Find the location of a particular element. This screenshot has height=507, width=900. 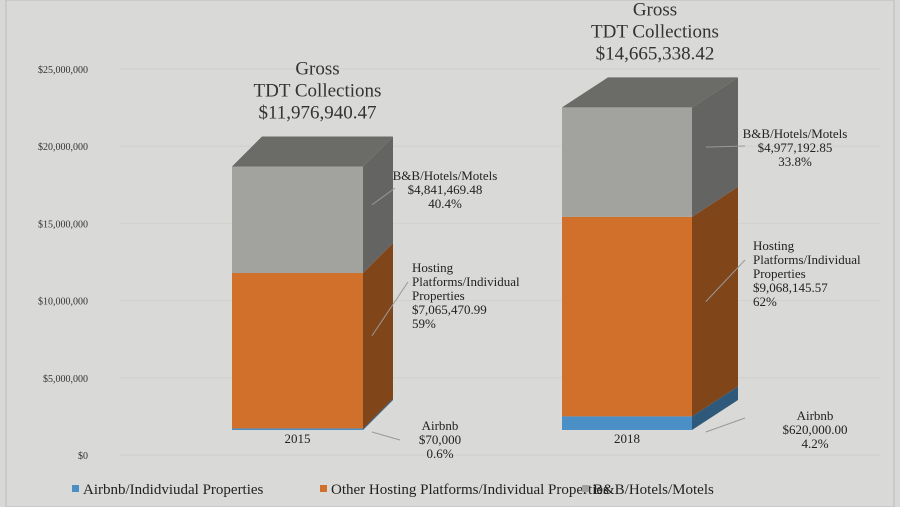

data-label: 0.6% is located at coordinates (439, 453).